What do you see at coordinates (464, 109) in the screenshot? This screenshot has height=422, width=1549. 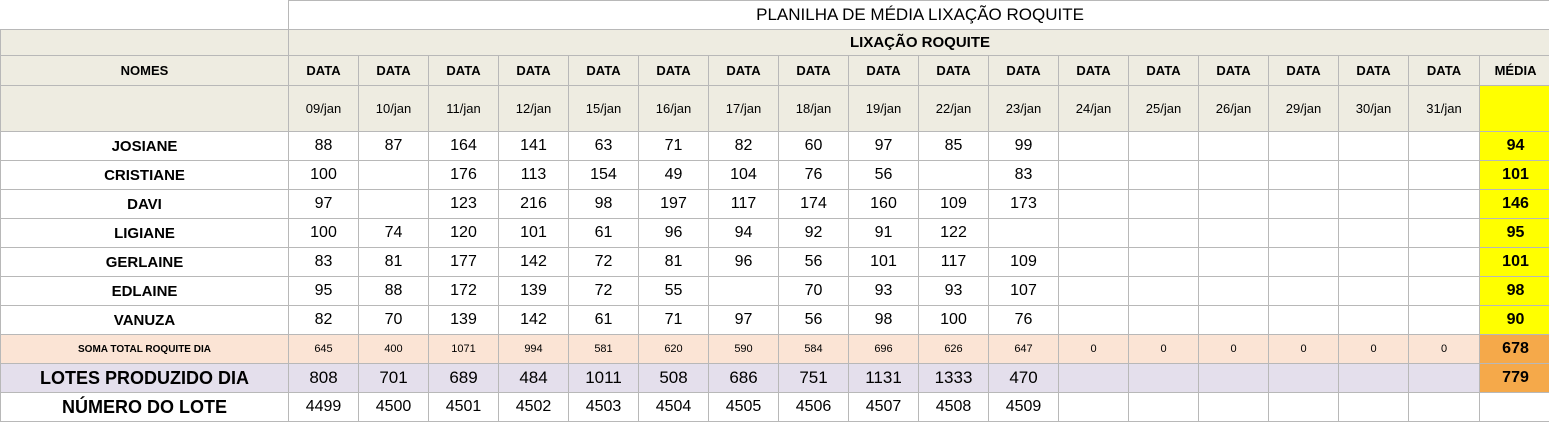 I see `date-cell: 11/jan` at bounding box center [464, 109].